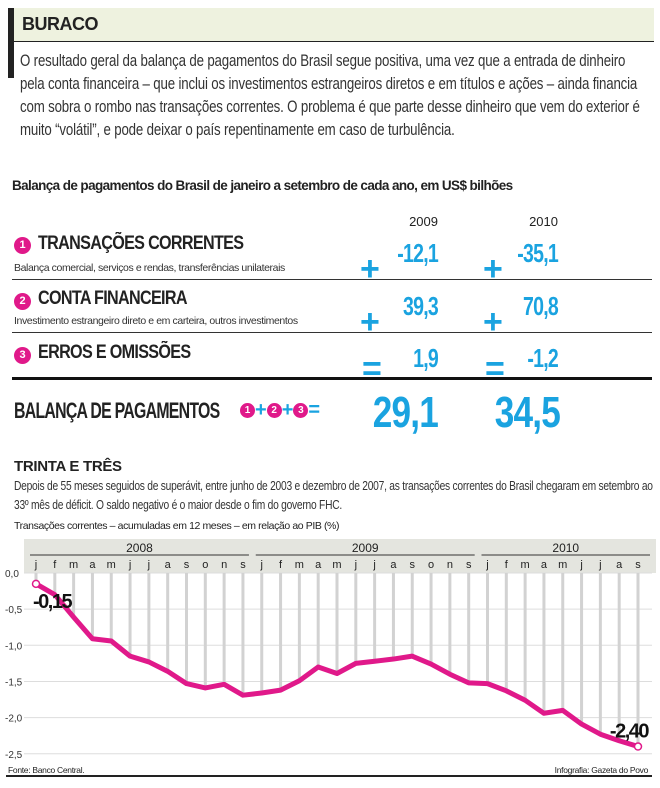 This screenshot has height=788, width=660. I want to click on year-2010-header: 2010, so click(543, 221).